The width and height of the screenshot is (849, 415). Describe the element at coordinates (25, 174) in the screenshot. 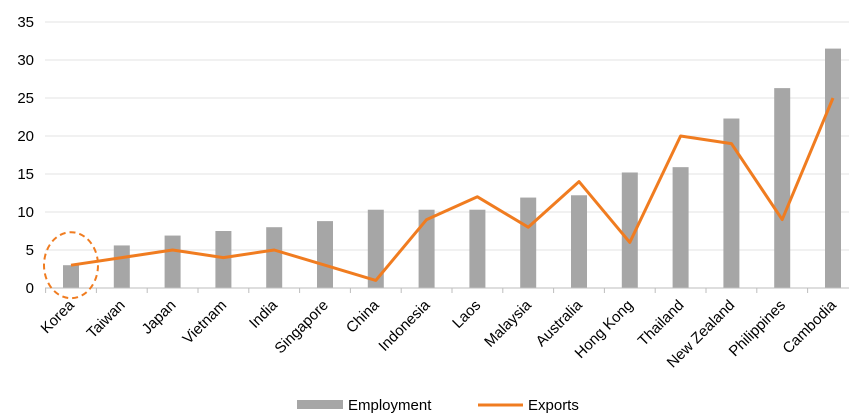

I see `y-tick-label: 15` at that location.